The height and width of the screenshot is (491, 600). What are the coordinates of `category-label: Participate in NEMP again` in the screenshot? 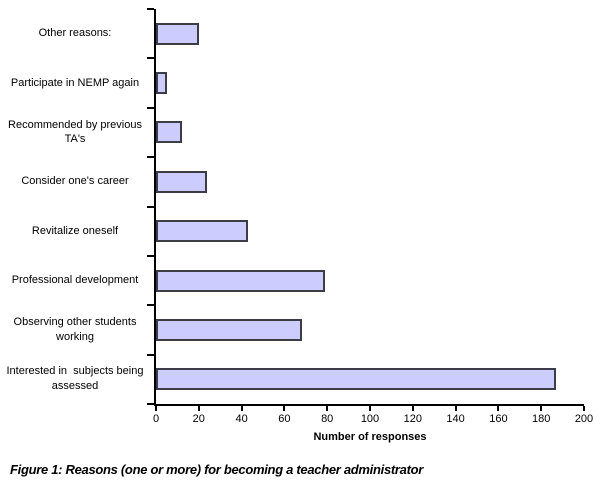 It's located at (75, 82).